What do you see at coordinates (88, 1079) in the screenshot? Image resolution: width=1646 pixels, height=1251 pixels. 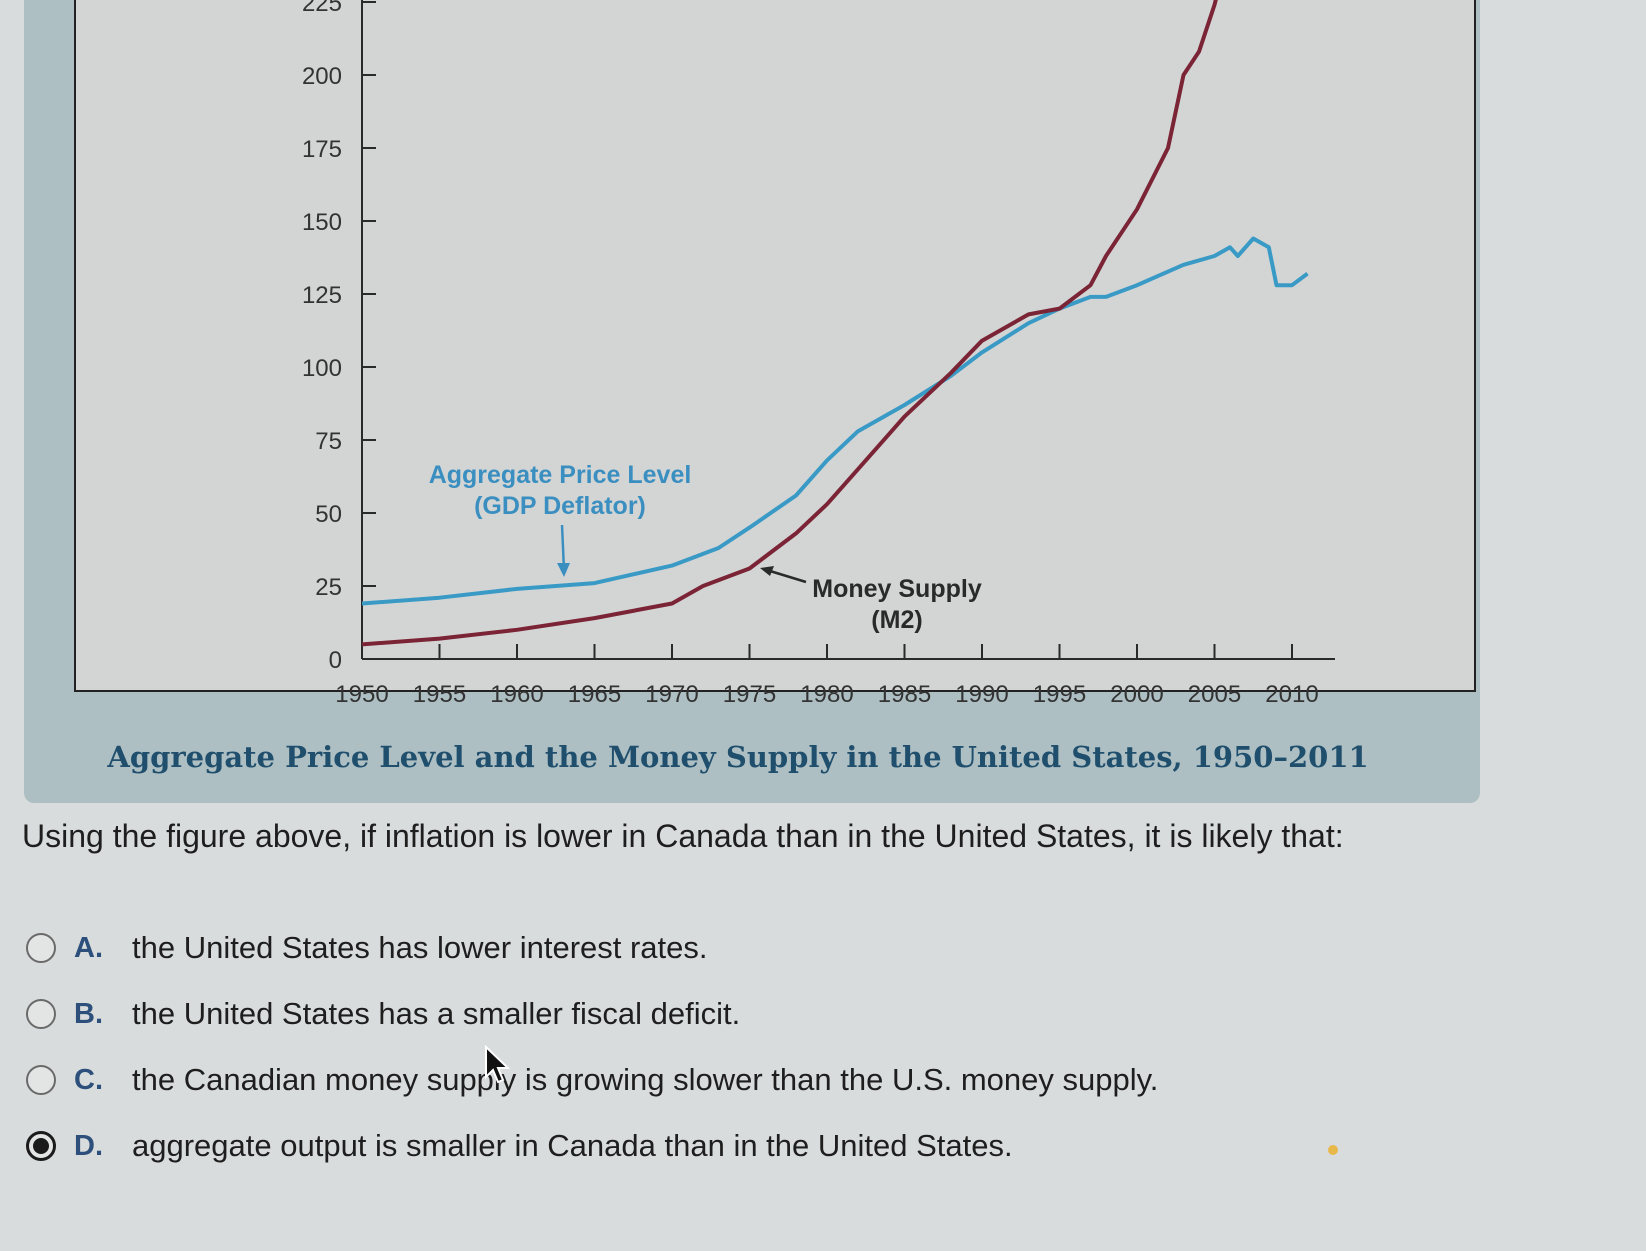 I see `option-letter: C.` at bounding box center [88, 1079].